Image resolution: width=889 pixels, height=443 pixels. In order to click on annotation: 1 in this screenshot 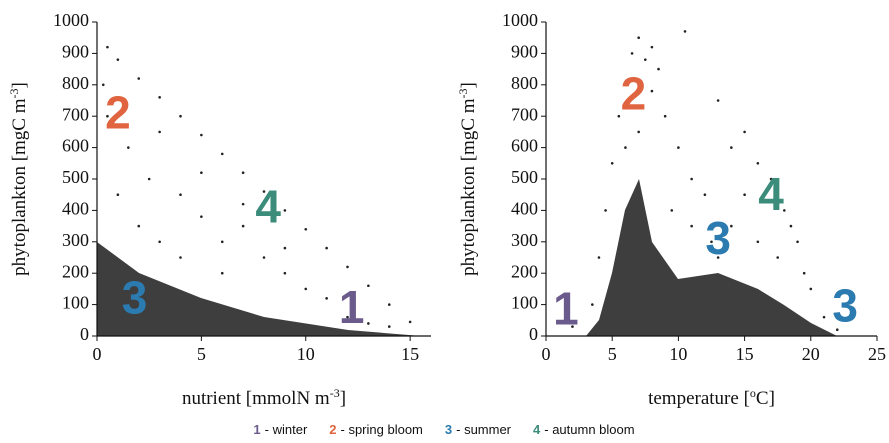, I will do `click(566, 309)`.